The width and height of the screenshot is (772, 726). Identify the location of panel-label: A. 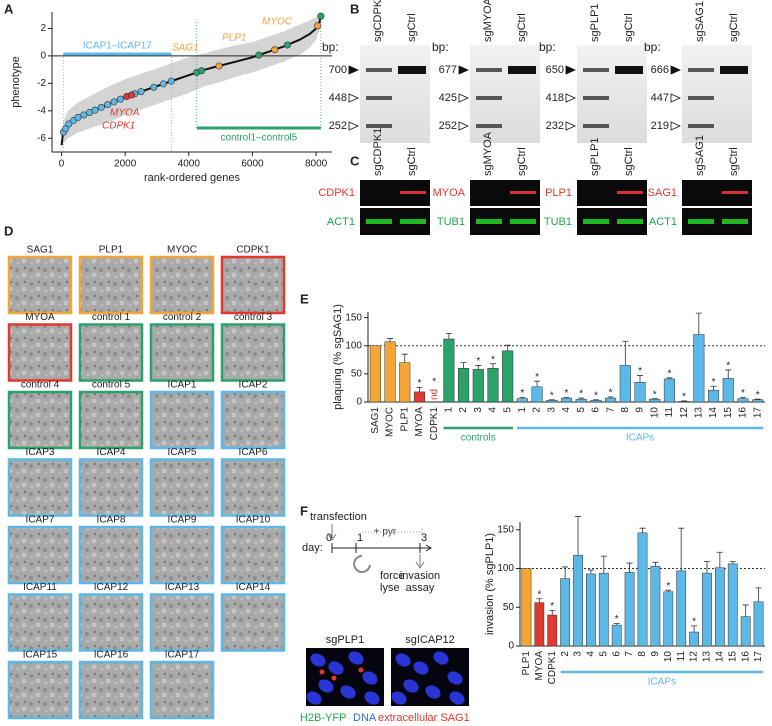
(9, 8).